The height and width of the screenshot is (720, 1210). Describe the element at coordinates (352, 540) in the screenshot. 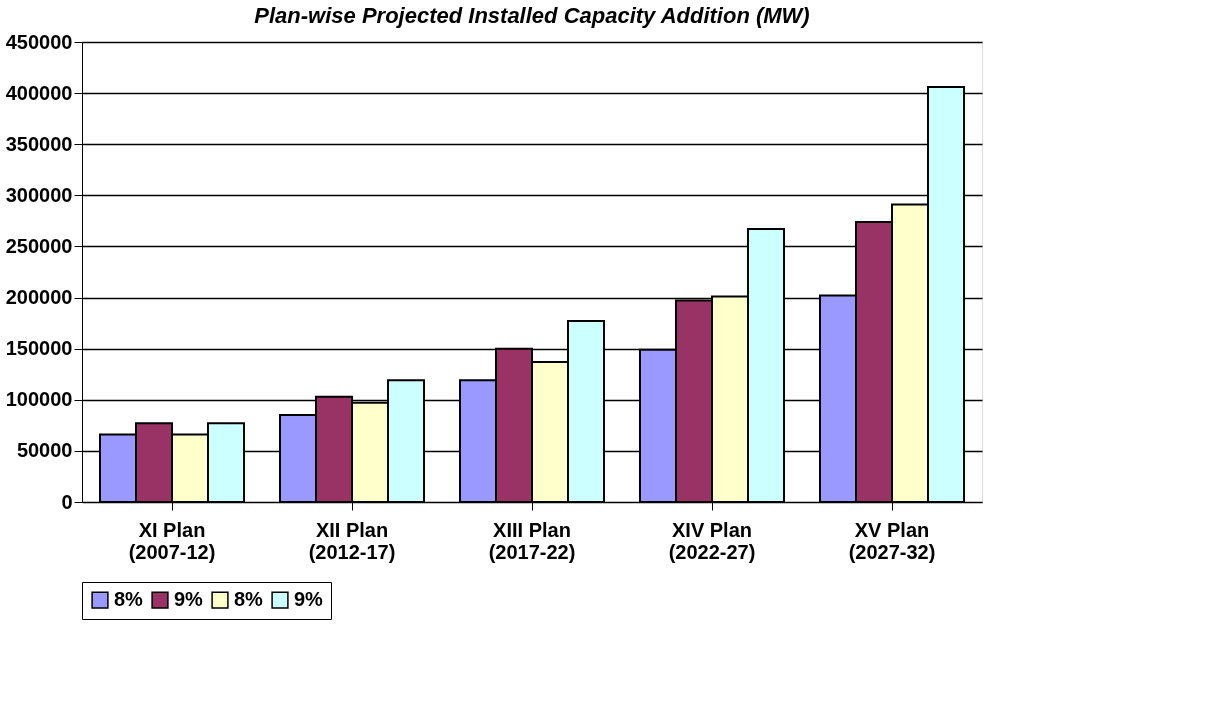

I see `x-tick-label: XII Plan (2012-17)` at that location.